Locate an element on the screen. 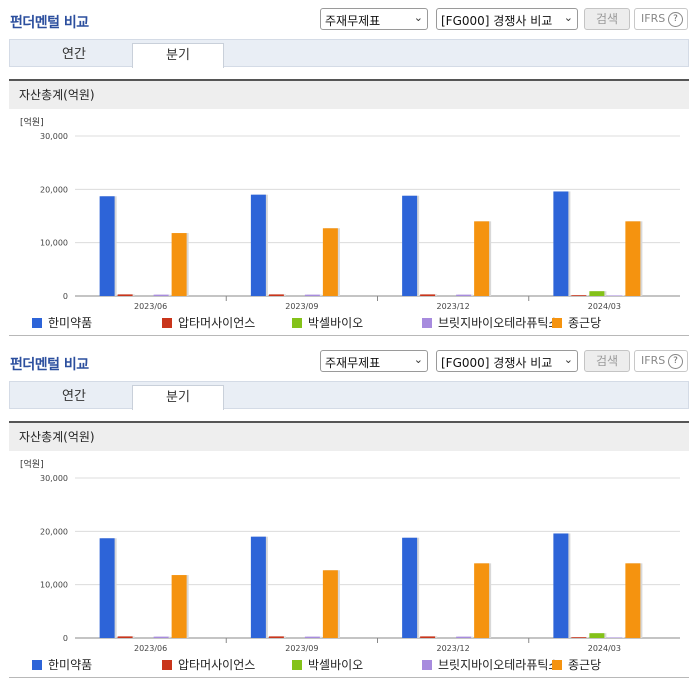 The width and height of the screenshot is (696, 684). statement-select-value: 주재무제표 is located at coordinates (353, 363).